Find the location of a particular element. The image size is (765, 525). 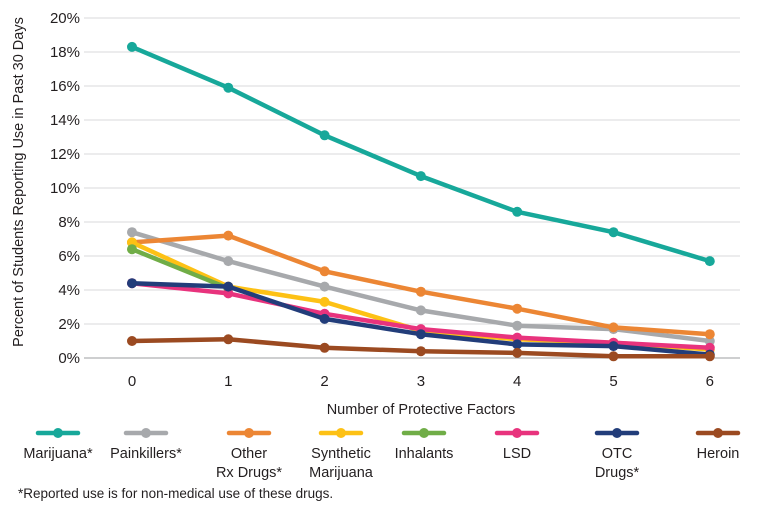

y-tick-label: 6% is located at coordinates (69, 256).